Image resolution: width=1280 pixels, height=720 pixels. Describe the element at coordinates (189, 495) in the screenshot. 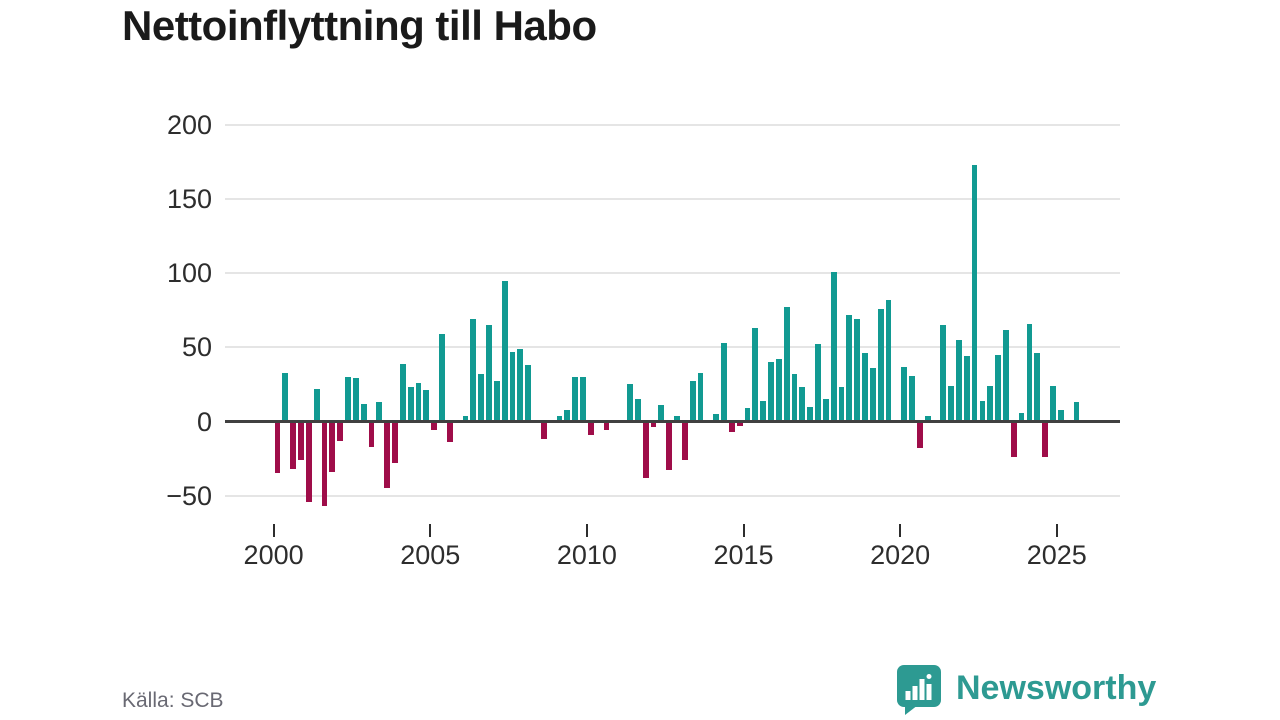

I see `y-axis-label--50: −50` at that location.